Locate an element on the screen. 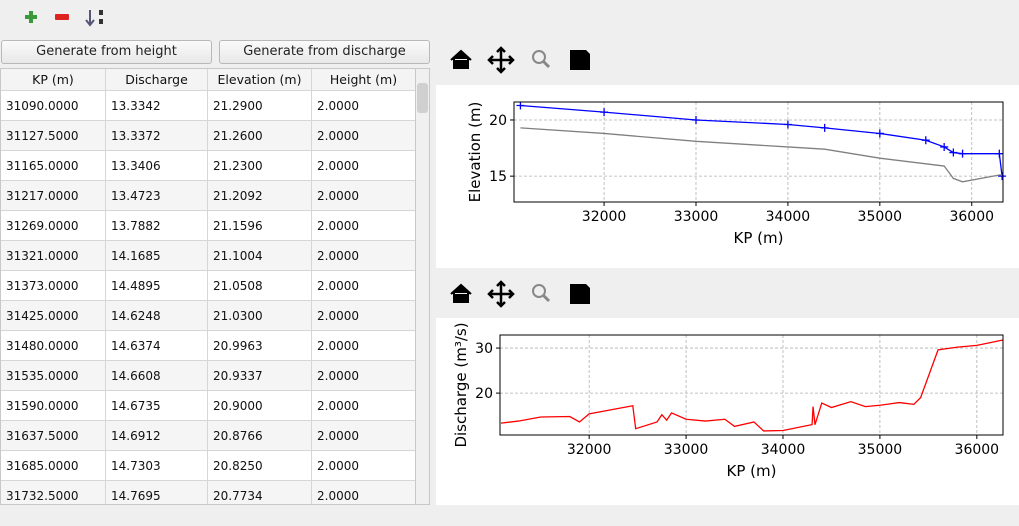  table-cell: 20.8766 is located at coordinates (260, 436).